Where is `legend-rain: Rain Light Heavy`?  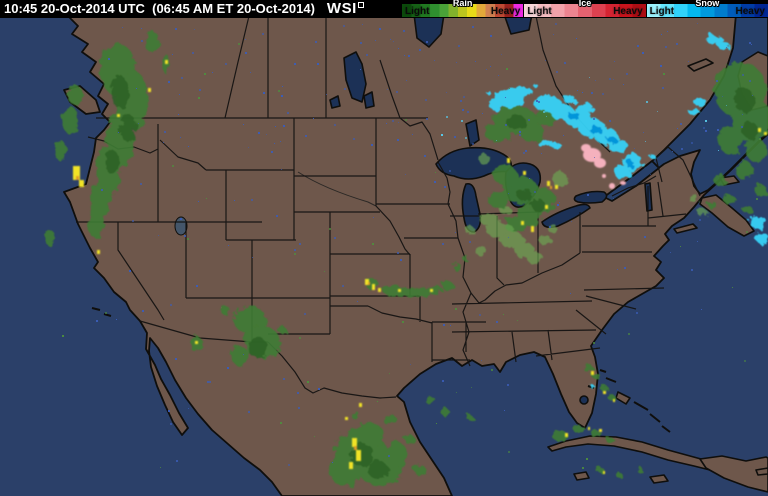
legend-rain: Rain Light Heavy is located at coordinates (463, 9).